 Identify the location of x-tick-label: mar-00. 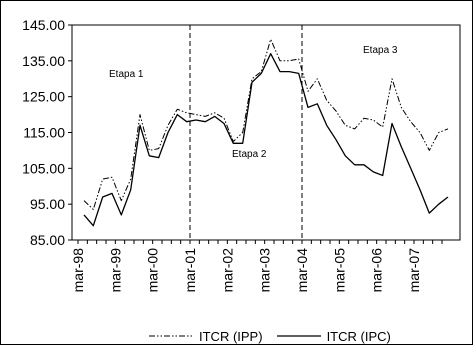
(153, 270).